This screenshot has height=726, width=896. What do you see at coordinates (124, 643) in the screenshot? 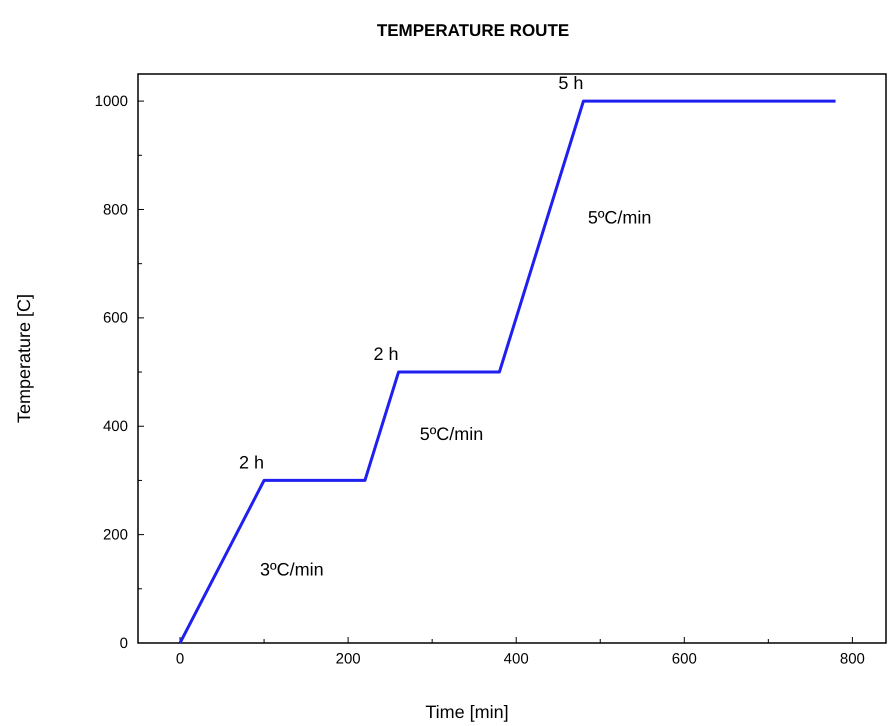
I see `y-tick-label: 0` at bounding box center [124, 643].